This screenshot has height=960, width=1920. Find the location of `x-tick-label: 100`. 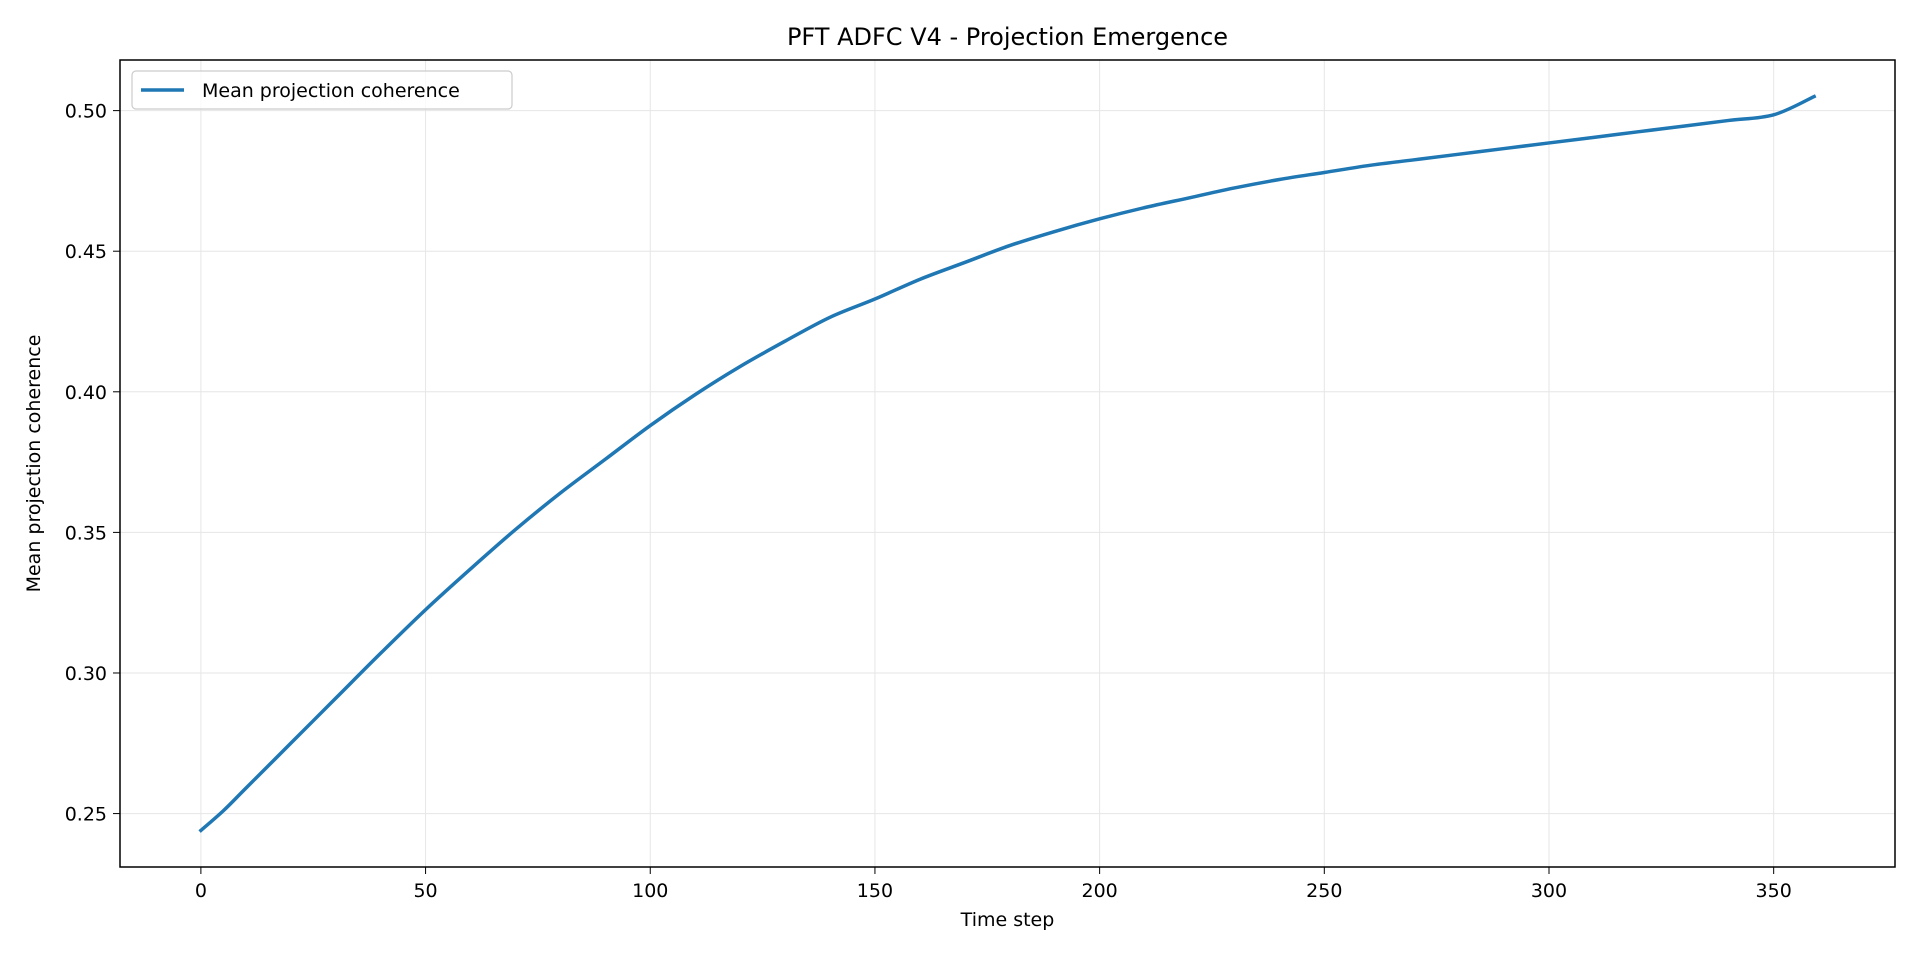

x-tick-label: 100 is located at coordinates (650, 891).